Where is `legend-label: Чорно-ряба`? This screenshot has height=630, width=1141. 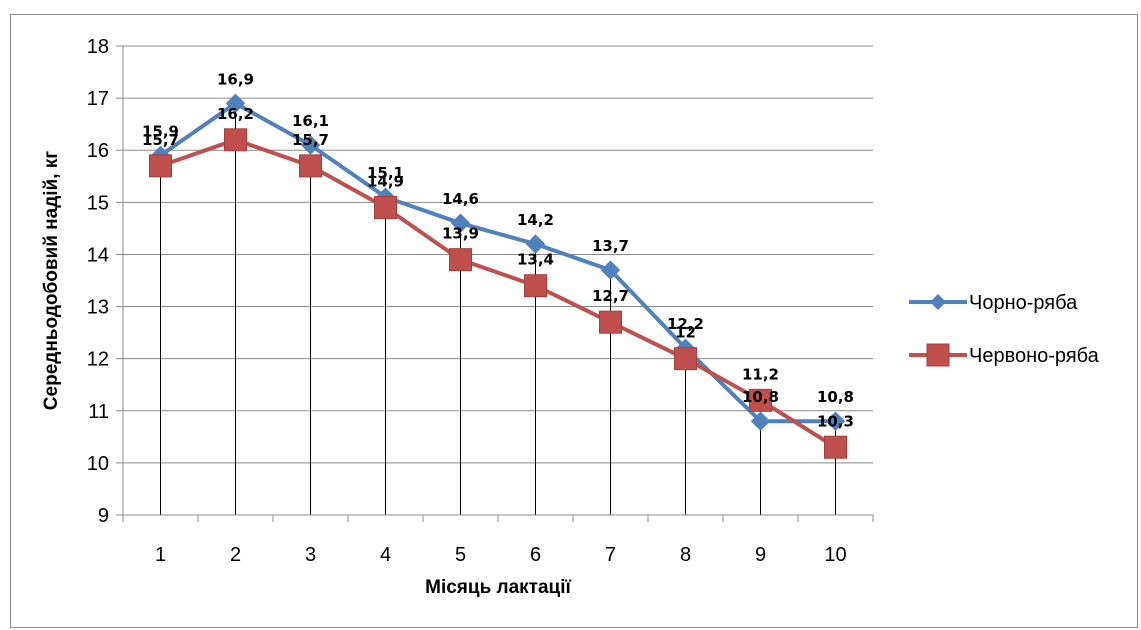 legend-label: Чорно-ряба is located at coordinates (1023, 303).